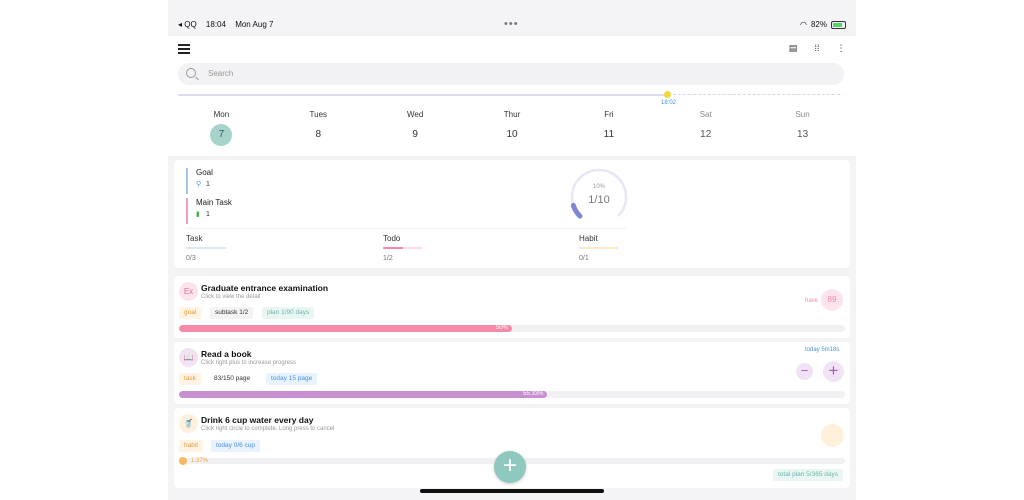 This screenshot has width=1024, height=500. I want to click on current-time-label: 18:02, so click(669, 103).